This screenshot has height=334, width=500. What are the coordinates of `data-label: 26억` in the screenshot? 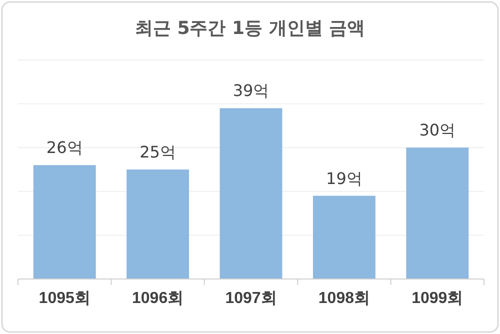 It's located at (64, 148).